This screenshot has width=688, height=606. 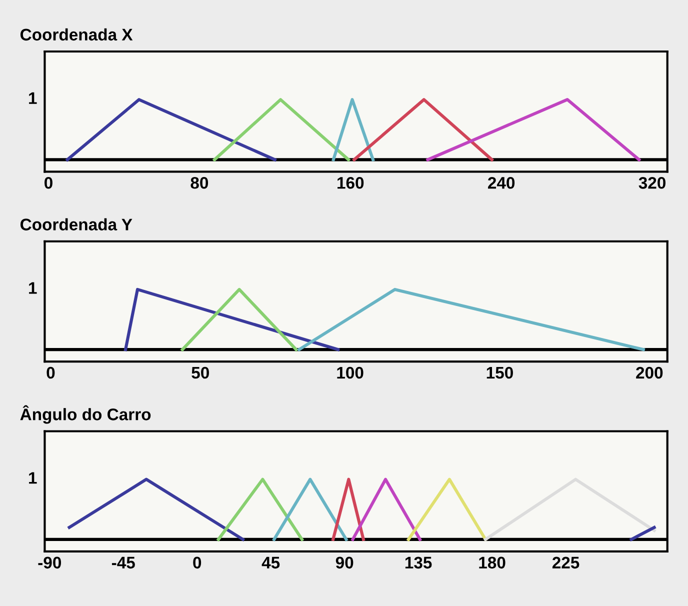 What do you see at coordinates (271, 562) in the screenshot?
I see `x-tick-label: 45` at bounding box center [271, 562].